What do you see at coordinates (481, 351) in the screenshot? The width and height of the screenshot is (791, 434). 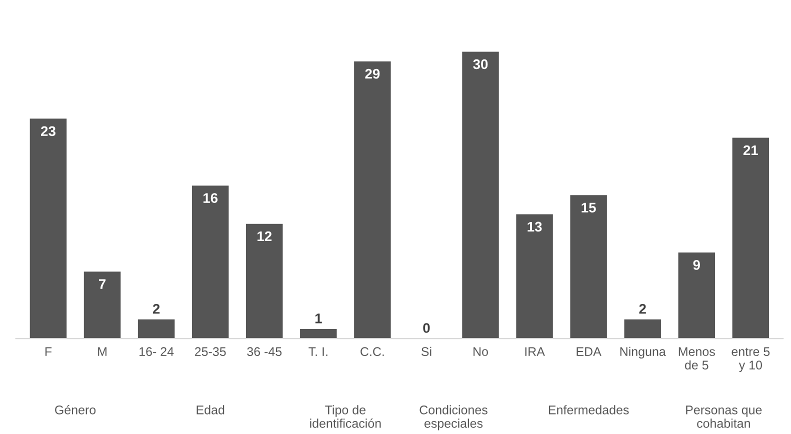 I see `x-tick-label: No` at bounding box center [481, 351].